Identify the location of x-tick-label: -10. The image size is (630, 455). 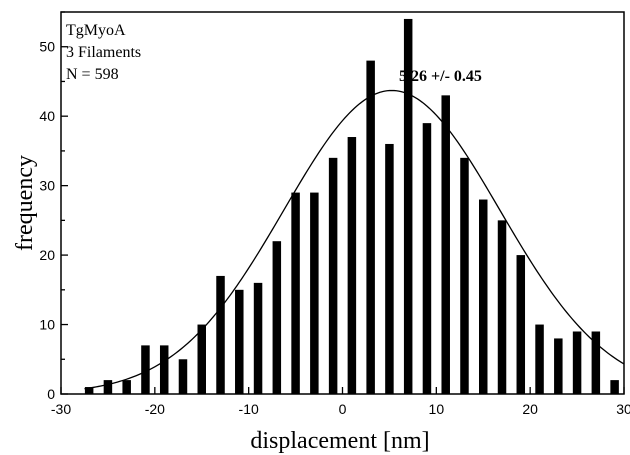
(249, 409).